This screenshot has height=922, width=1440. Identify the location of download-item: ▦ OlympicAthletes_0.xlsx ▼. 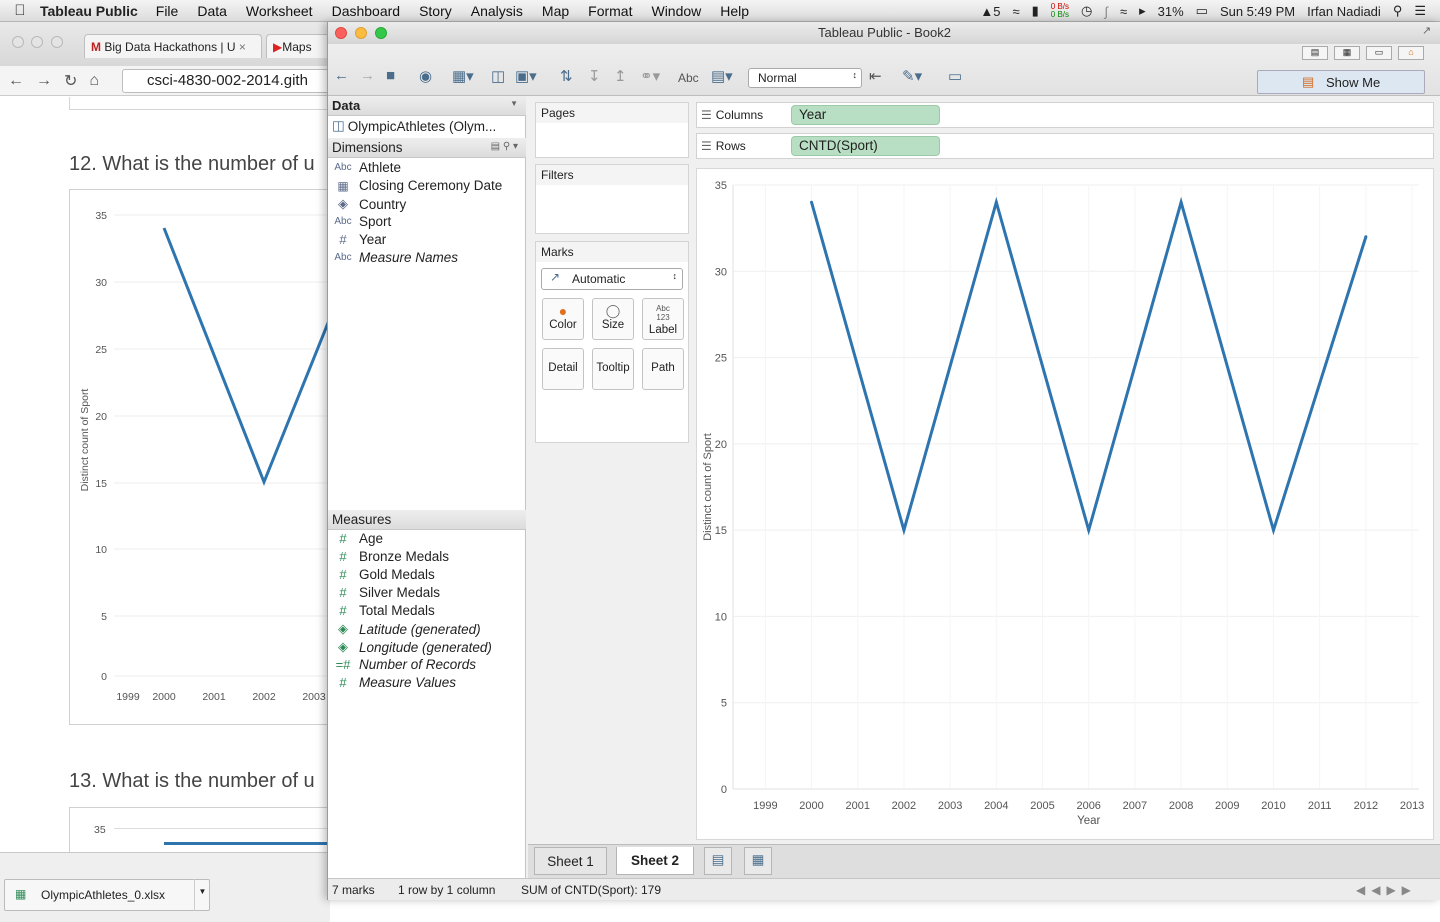
(107, 895).